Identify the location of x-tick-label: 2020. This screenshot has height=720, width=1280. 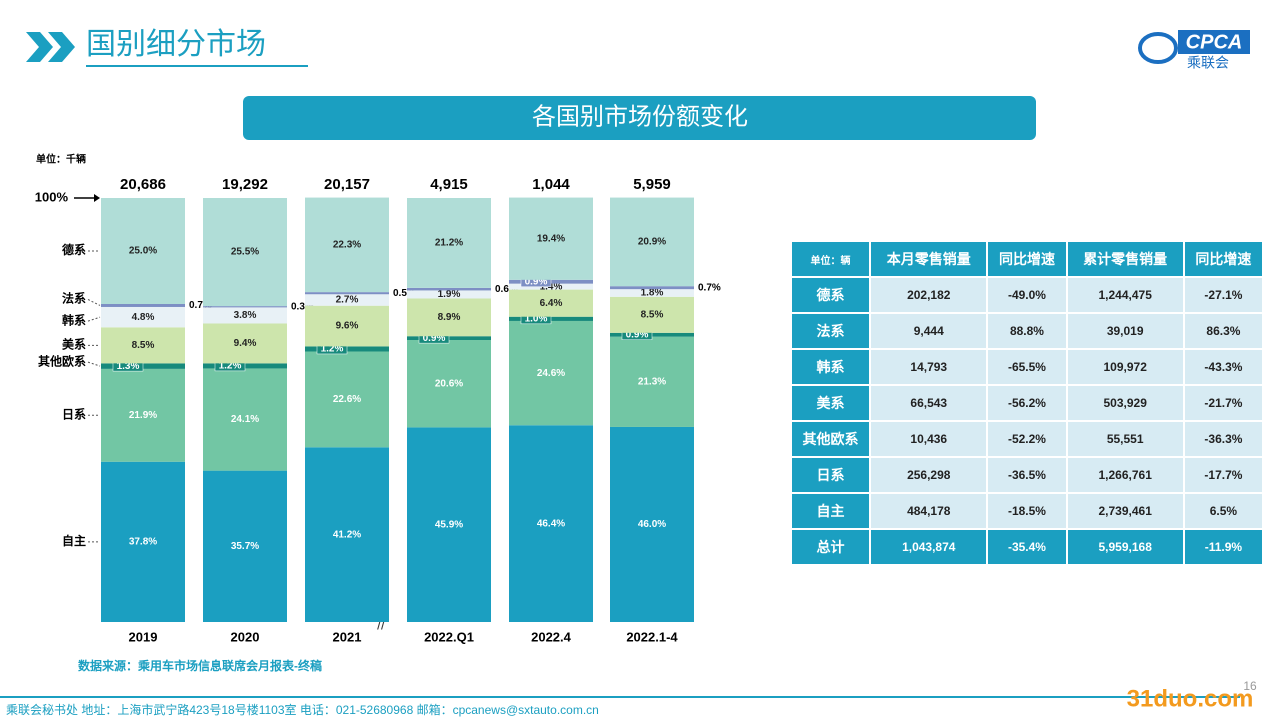
(245, 636).